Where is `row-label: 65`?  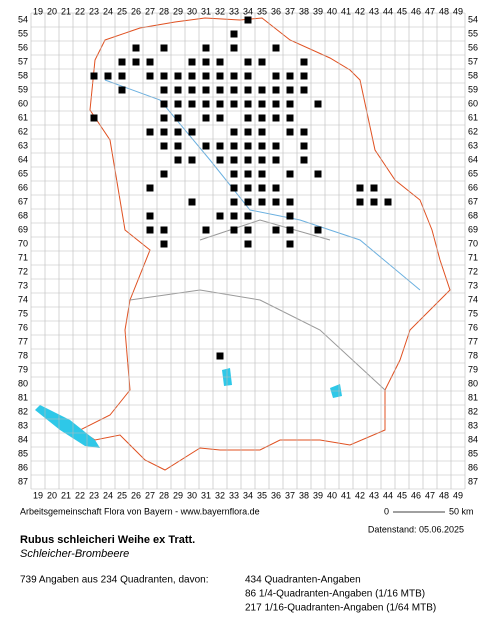 row-label: 65 is located at coordinates (23, 173).